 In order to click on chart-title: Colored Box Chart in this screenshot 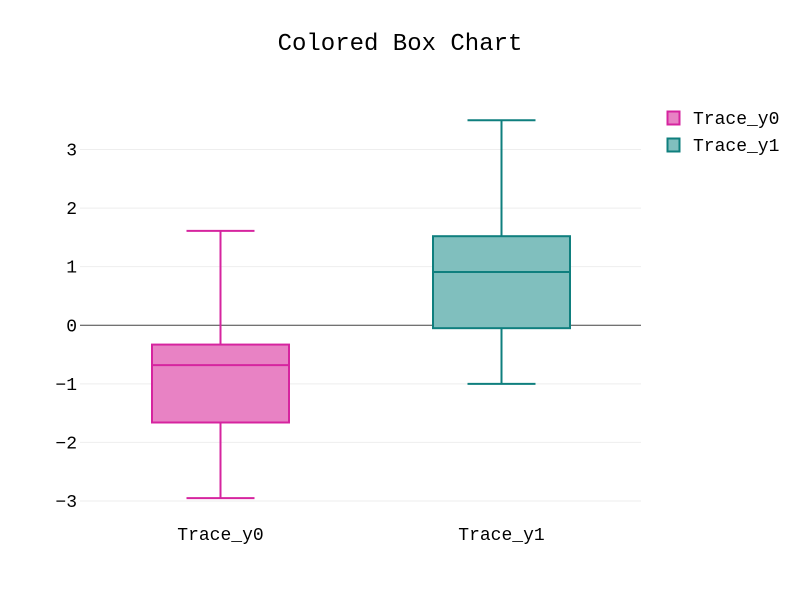, I will do `click(400, 44)`.